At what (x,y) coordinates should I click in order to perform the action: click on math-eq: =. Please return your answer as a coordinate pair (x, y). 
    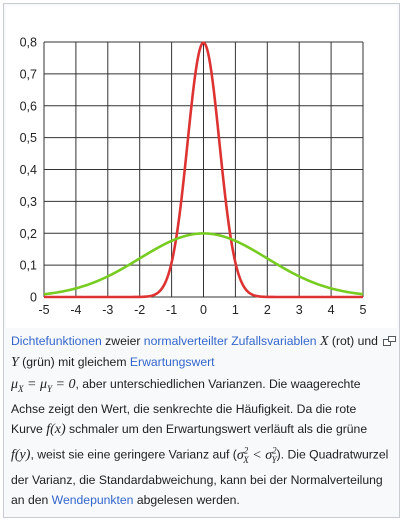
    Looking at the image, I should click on (31, 384).